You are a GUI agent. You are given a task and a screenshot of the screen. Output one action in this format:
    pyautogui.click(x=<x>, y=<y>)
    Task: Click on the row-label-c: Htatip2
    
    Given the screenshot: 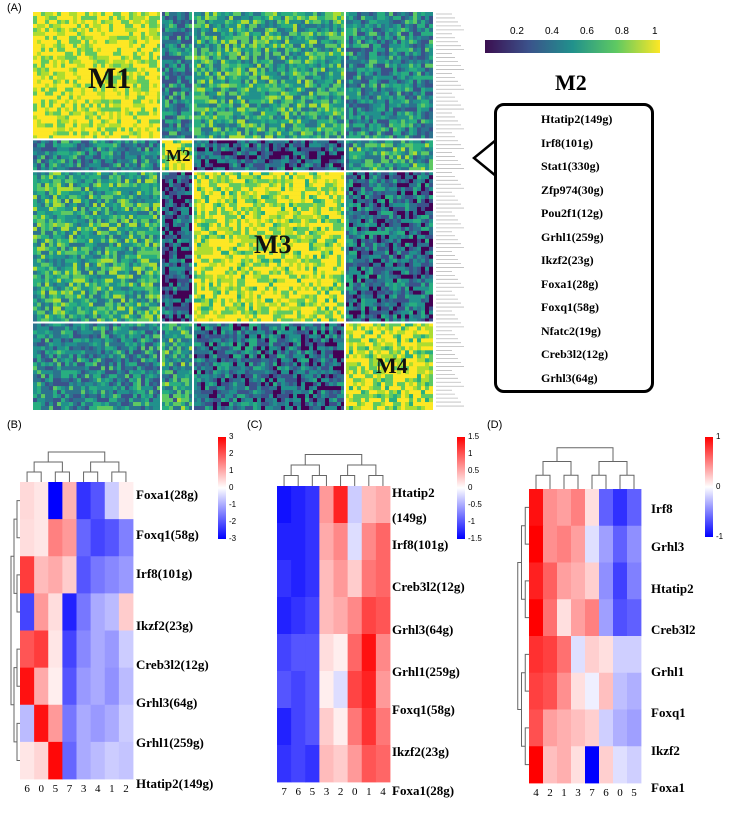 What is the action you would take?
    pyautogui.click(x=413, y=492)
    